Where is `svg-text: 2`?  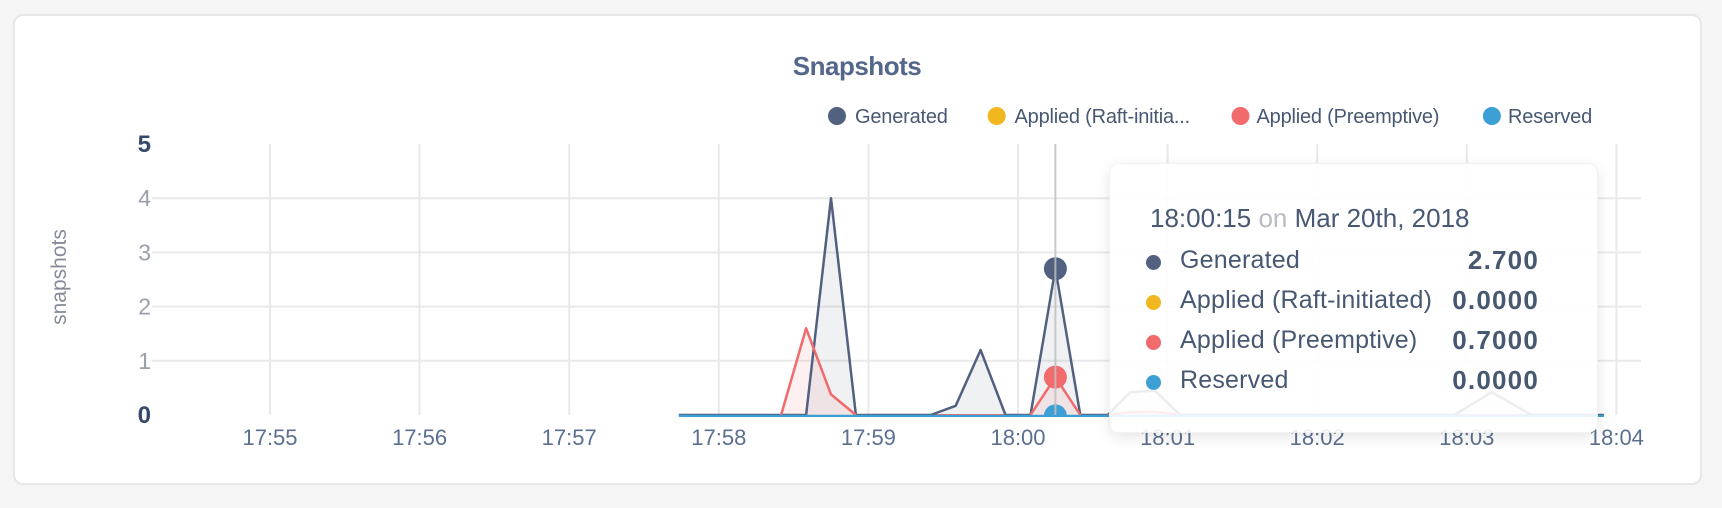 svg-text: 2 is located at coordinates (144, 307).